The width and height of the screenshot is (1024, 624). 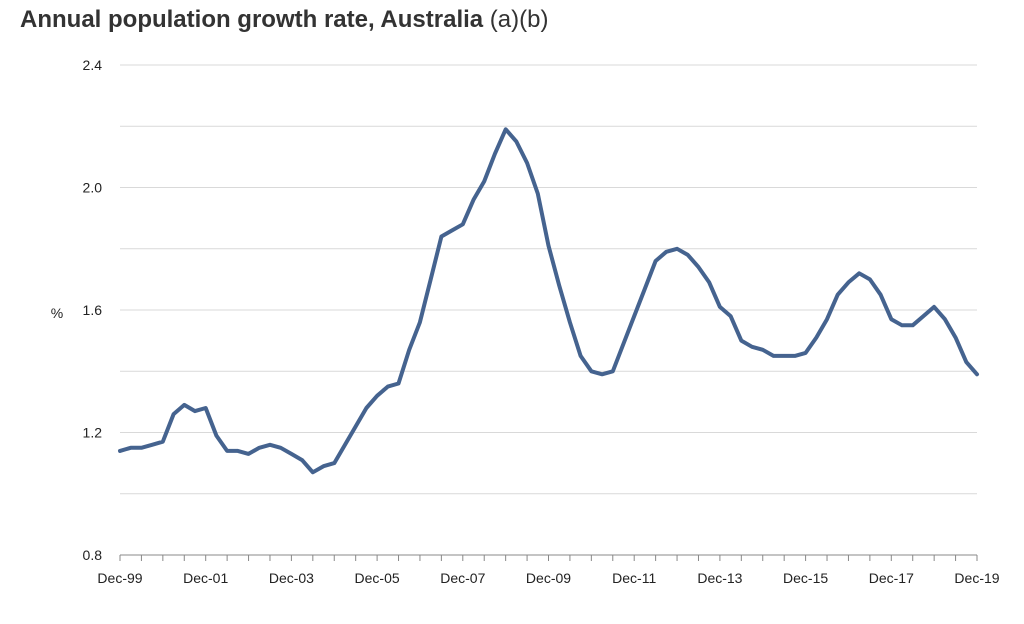 I want to click on y-tick-label: 1.2, so click(x=93, y=433).